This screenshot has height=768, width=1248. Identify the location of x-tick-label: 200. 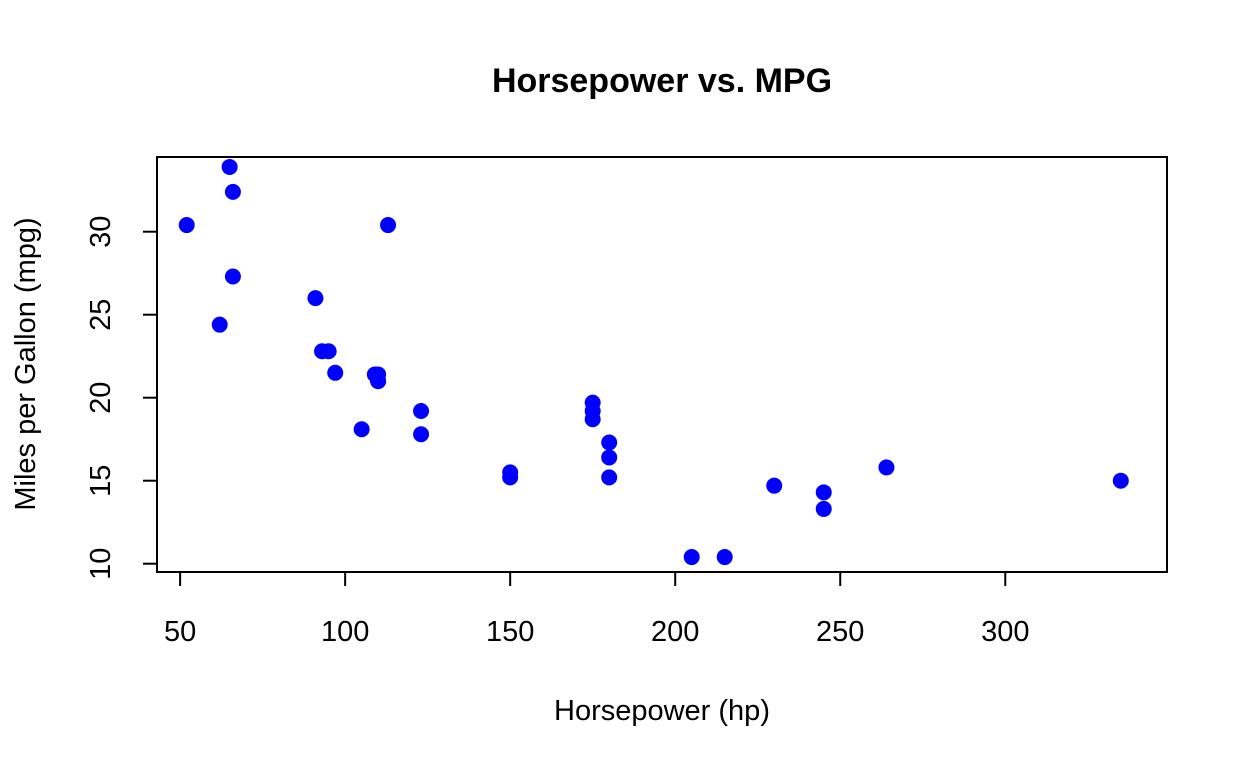
(675, 632).